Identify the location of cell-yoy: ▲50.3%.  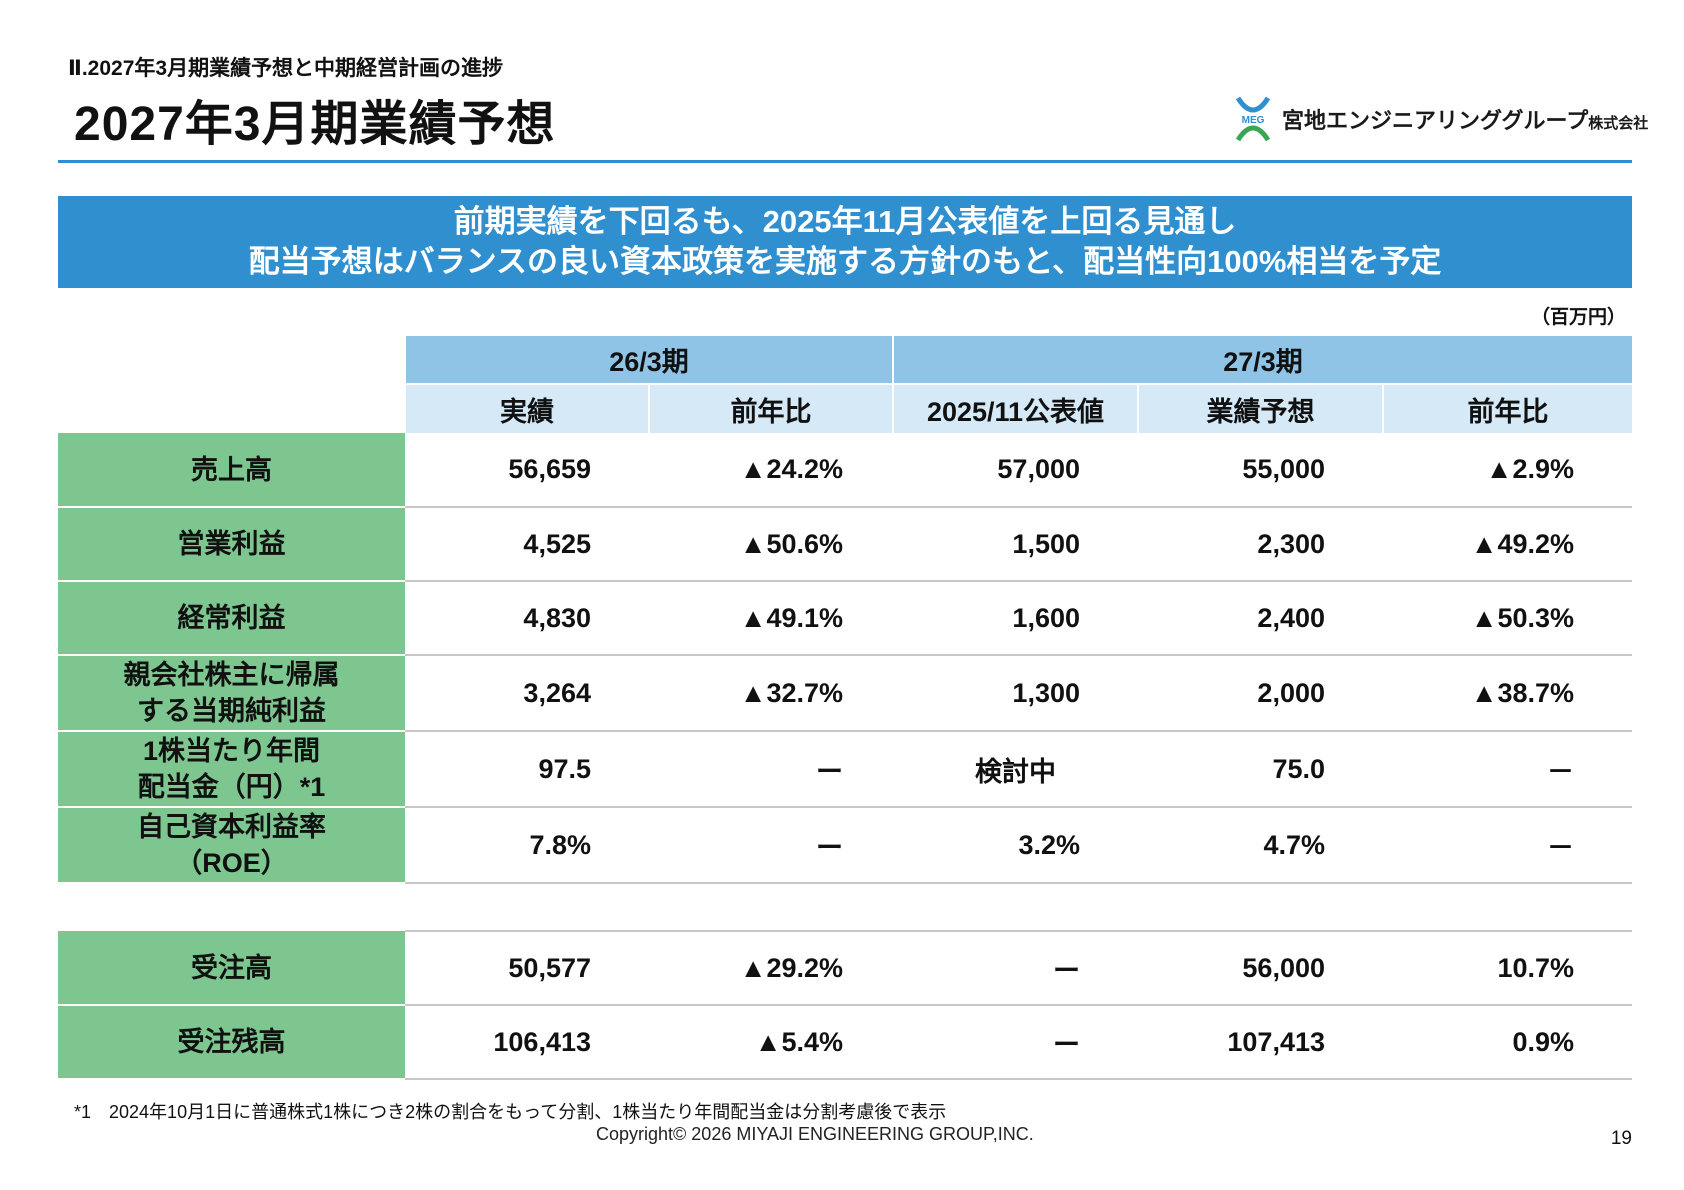
(1508, 618).